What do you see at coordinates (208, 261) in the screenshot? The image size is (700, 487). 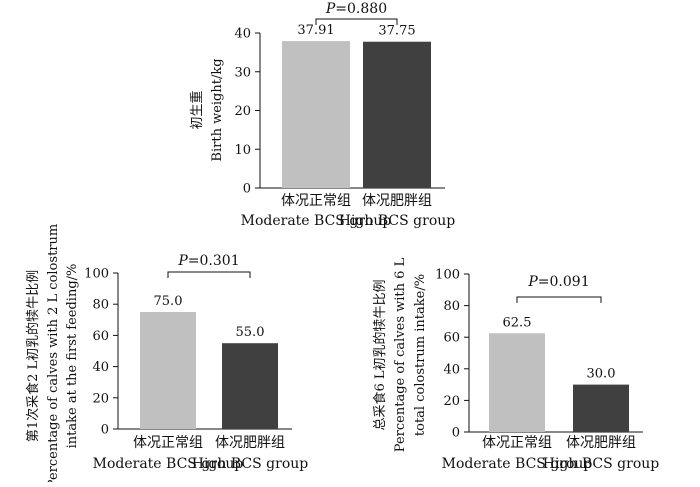 I see `p-value-annotation: P=0.301` at bounding box center [208, 261].